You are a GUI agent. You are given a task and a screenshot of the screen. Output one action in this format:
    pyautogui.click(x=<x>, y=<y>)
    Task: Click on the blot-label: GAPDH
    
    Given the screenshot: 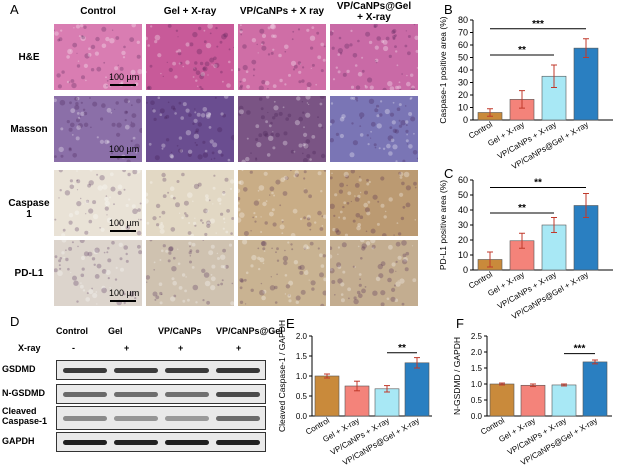 What is the action you would take?
    pyautogui.click(x=18, y=441)
    